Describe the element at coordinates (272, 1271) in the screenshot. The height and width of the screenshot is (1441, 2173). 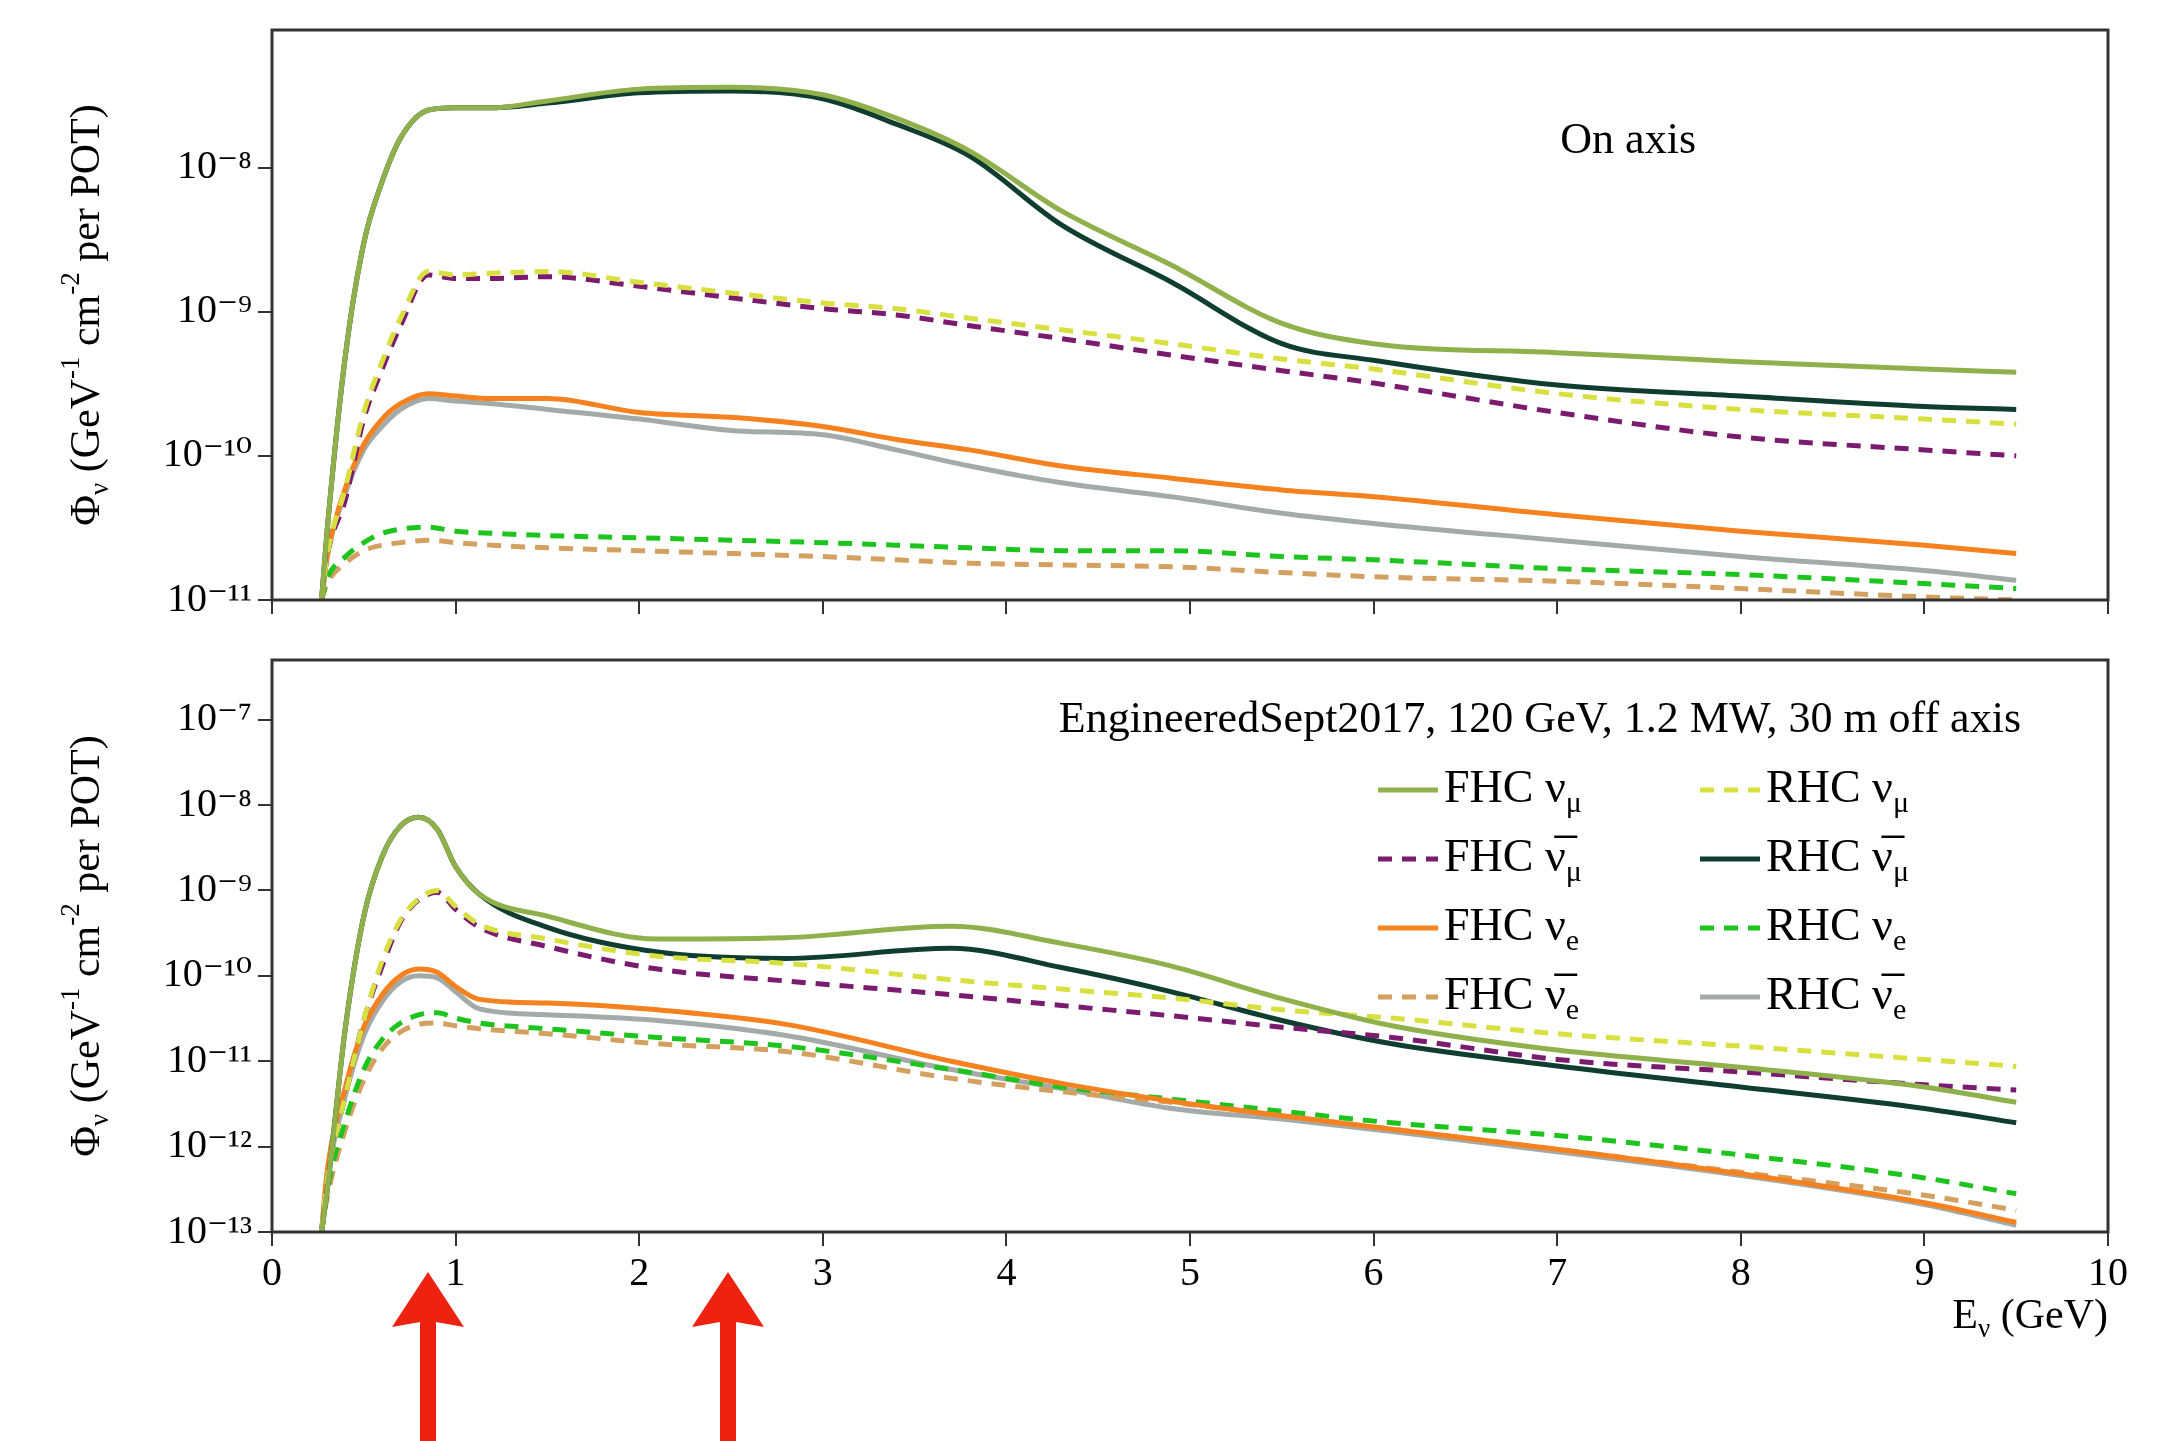
I see `x-tick-label: 0` at that location.